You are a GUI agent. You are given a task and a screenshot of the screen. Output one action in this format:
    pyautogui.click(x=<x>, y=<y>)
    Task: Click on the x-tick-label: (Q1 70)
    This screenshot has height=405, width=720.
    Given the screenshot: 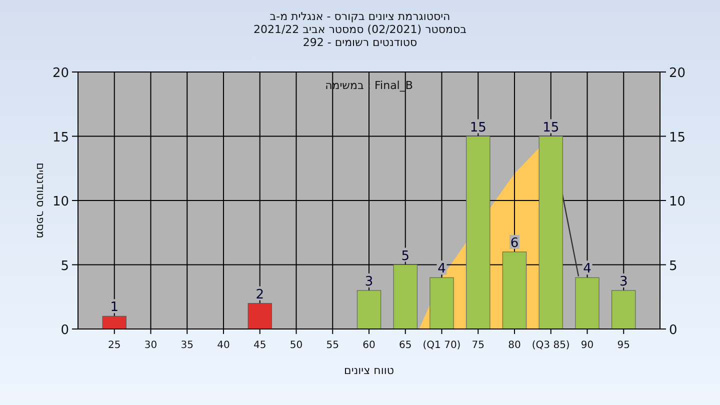 What is the action you would take?
    pyautogui.click(x=441, y=345)
    